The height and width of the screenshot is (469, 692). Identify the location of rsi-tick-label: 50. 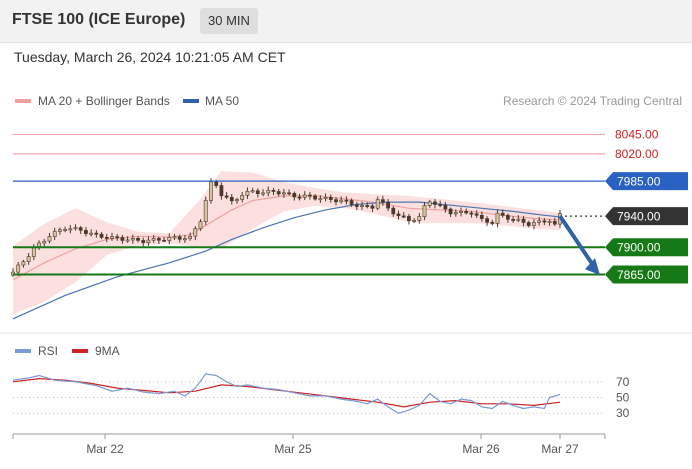
(623, 398).